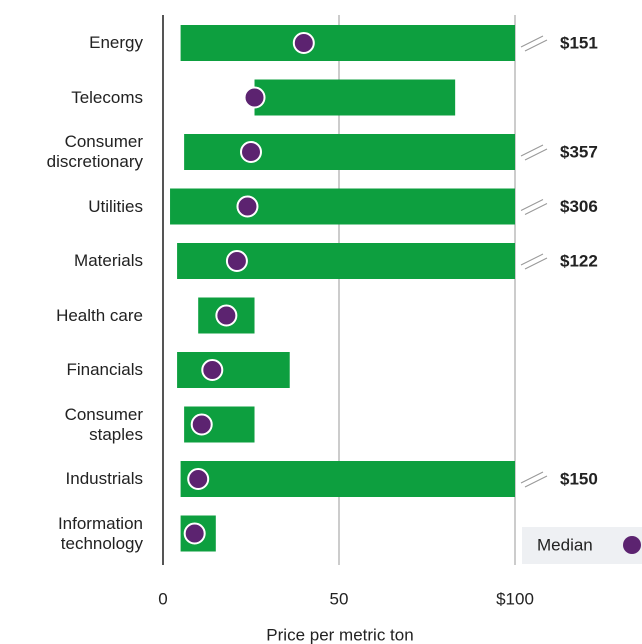 The width and height of the screenshot is (642, 644). Describe the element at coordinates (579, 42) in the screenshot. I see `value-label: $151` at that location.